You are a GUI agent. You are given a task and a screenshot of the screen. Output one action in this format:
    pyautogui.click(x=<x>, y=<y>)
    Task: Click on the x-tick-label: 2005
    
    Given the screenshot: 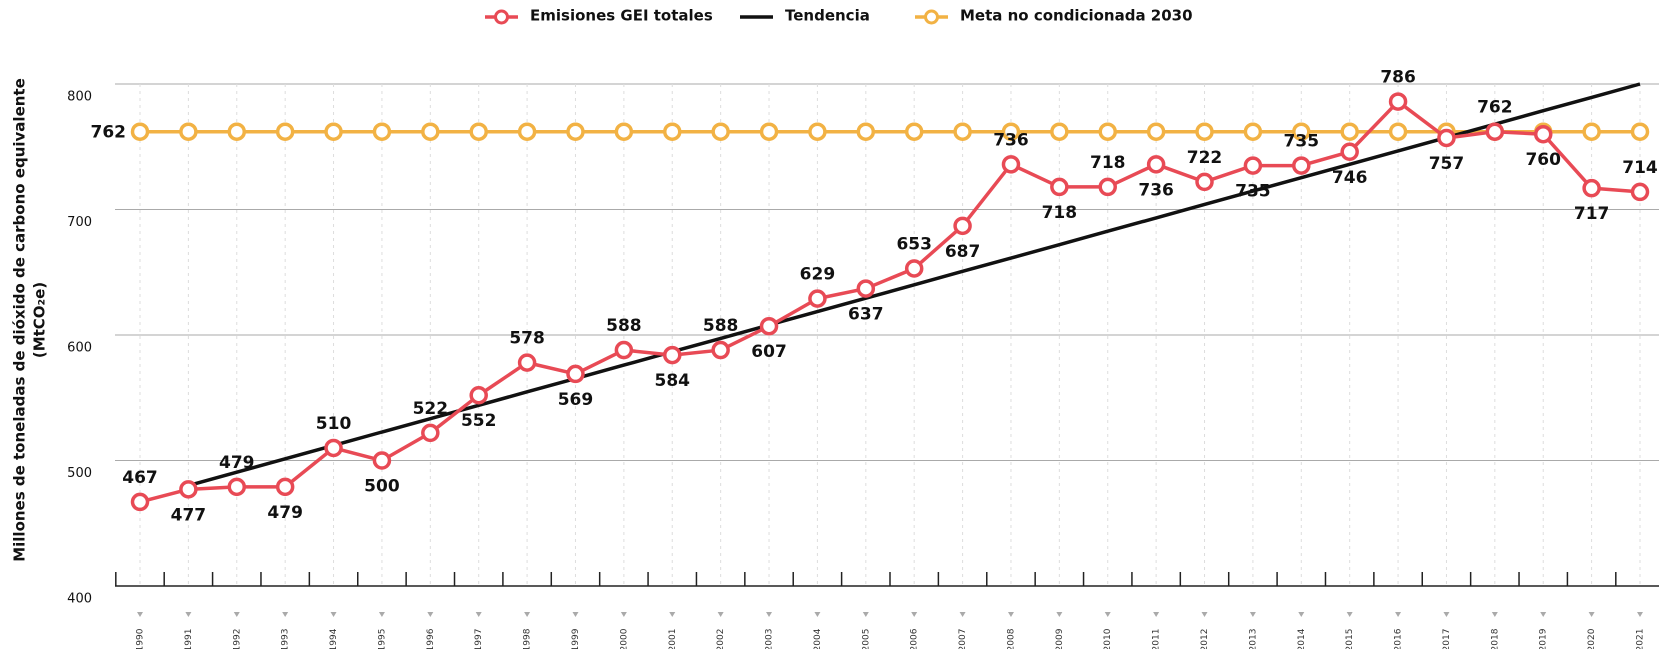 What is the action you would take?
    pyautogui.click(x=866, y=639)
    